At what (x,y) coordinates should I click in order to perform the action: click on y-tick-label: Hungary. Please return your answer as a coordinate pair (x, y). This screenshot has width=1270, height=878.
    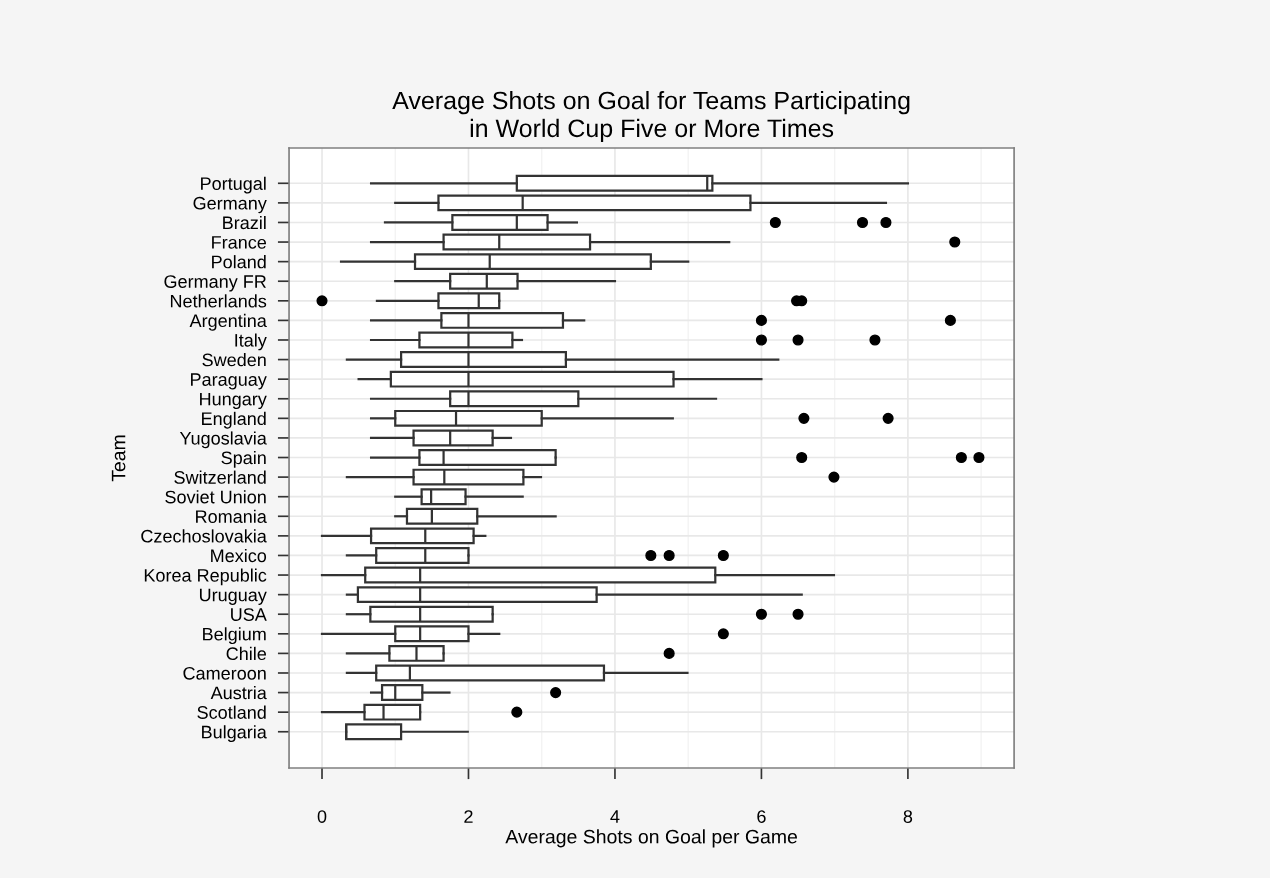
    Looking at the image, I should click on (233, 401).